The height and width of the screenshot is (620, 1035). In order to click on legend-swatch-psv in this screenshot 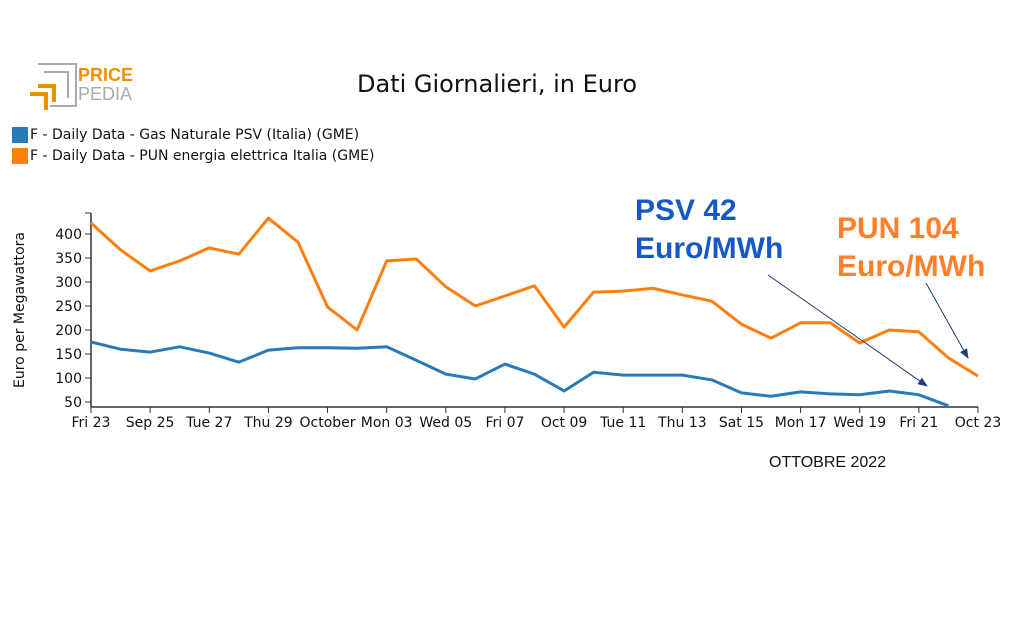, I will do `click(20, 134)`.